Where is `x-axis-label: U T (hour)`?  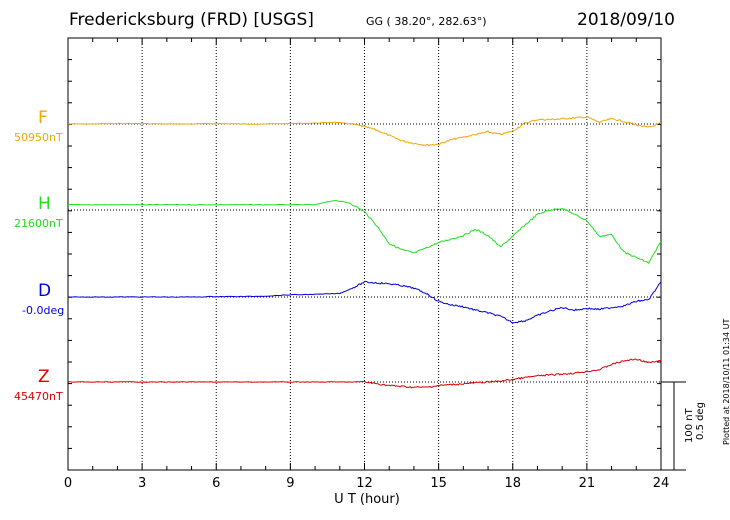
x-axis-label: U T (hour) is located at coordinates (367, 499).